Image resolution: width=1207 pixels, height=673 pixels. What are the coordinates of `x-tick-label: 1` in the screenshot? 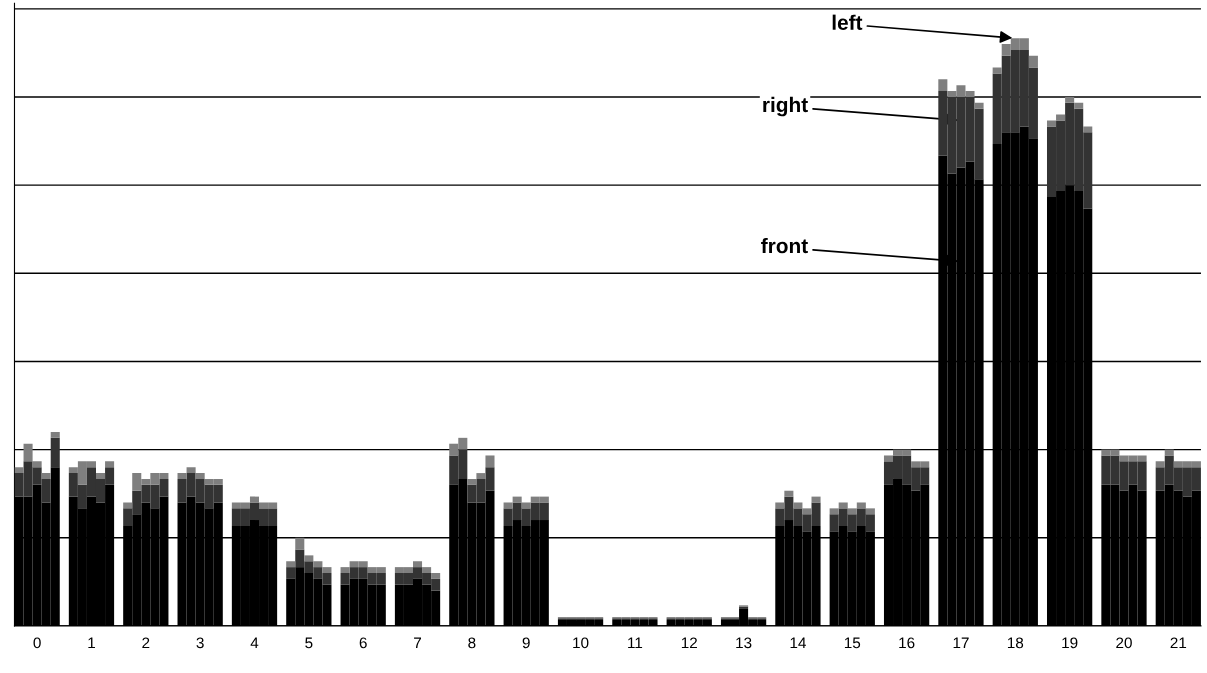 It's located at (91, 643).